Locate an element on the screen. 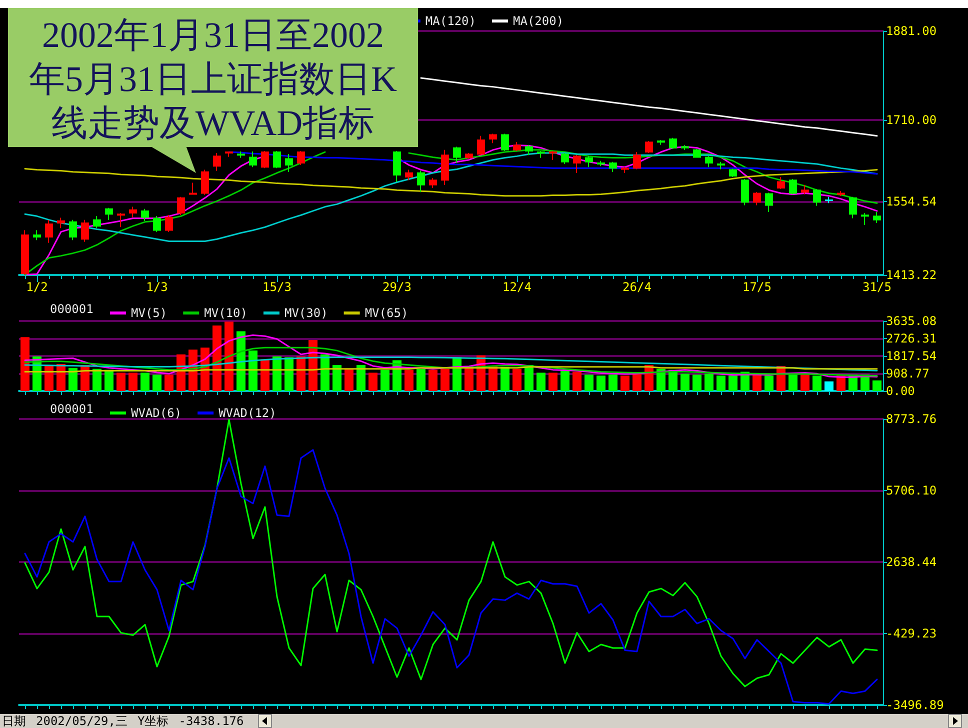 The image size is (968, 728). legend-label: WVAD(12) is located at coordinates (247, 413).